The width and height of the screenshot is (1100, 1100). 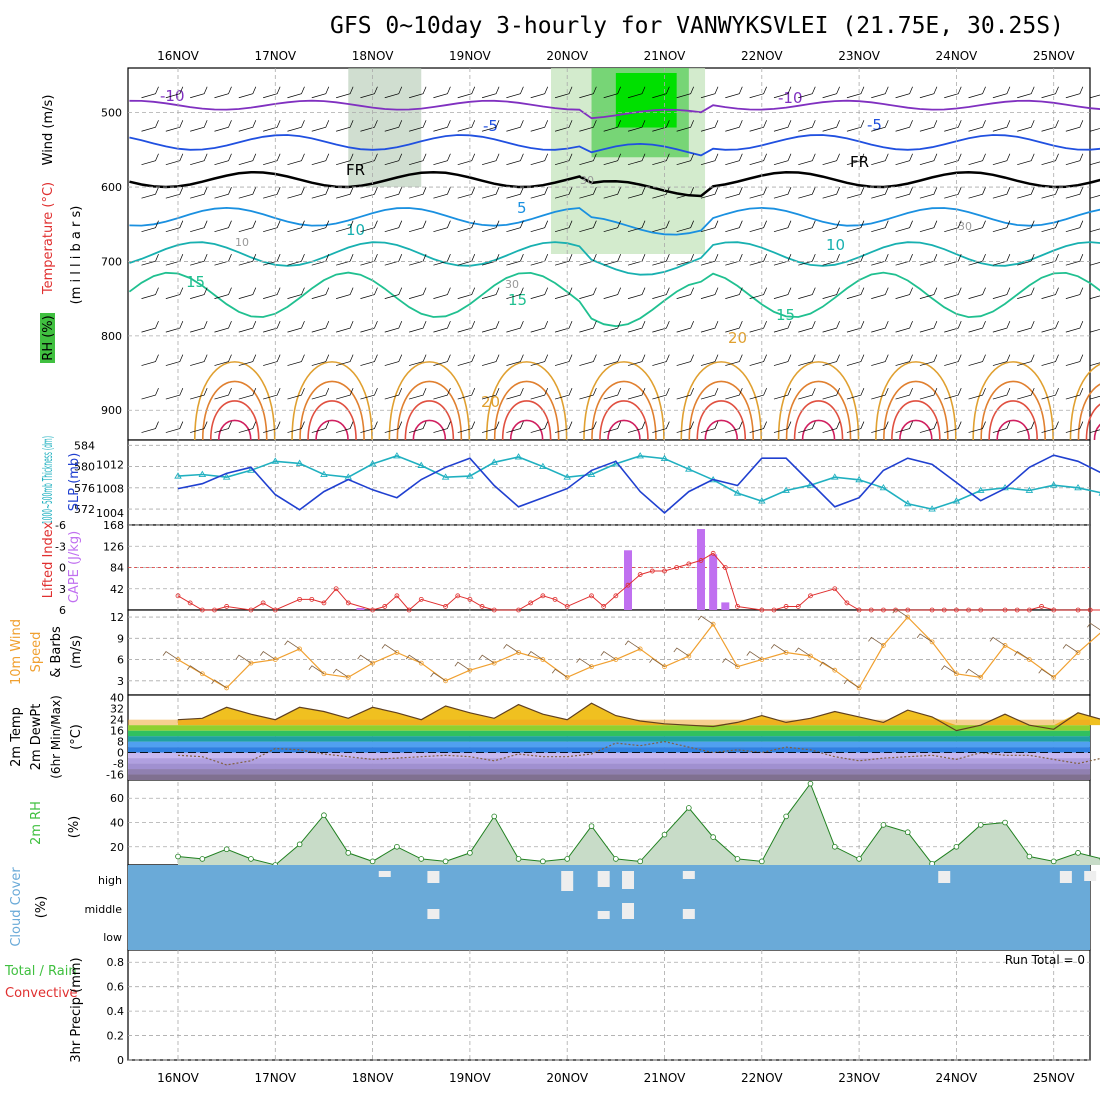 I want to click on ylabel-precip: 3hr Precip (mm), so click(x=76, y=1009).